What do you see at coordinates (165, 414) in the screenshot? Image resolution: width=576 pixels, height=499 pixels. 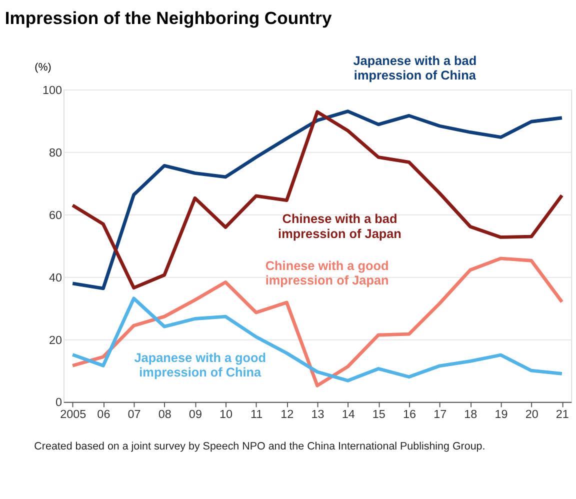 I see `x-tick-label: 08` at bounding box center [165, 414].